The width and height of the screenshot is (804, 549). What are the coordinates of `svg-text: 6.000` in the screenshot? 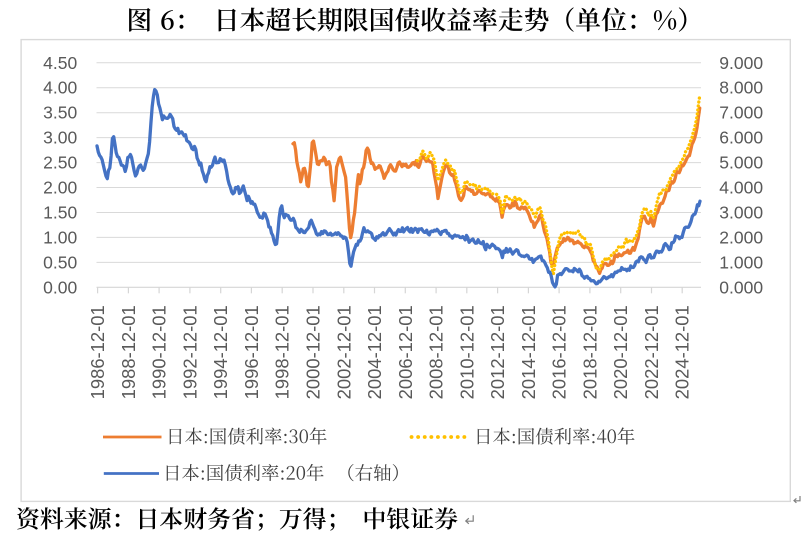 It's located at (741, 138).